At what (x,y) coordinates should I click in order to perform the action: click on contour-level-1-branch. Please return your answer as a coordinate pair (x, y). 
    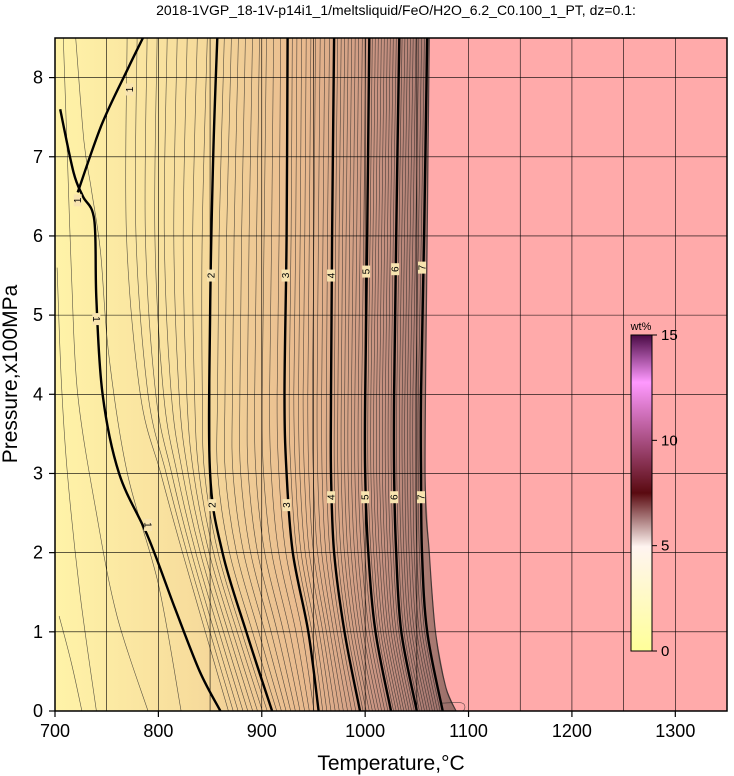
    Looking at the image, I should click on (110, 115).